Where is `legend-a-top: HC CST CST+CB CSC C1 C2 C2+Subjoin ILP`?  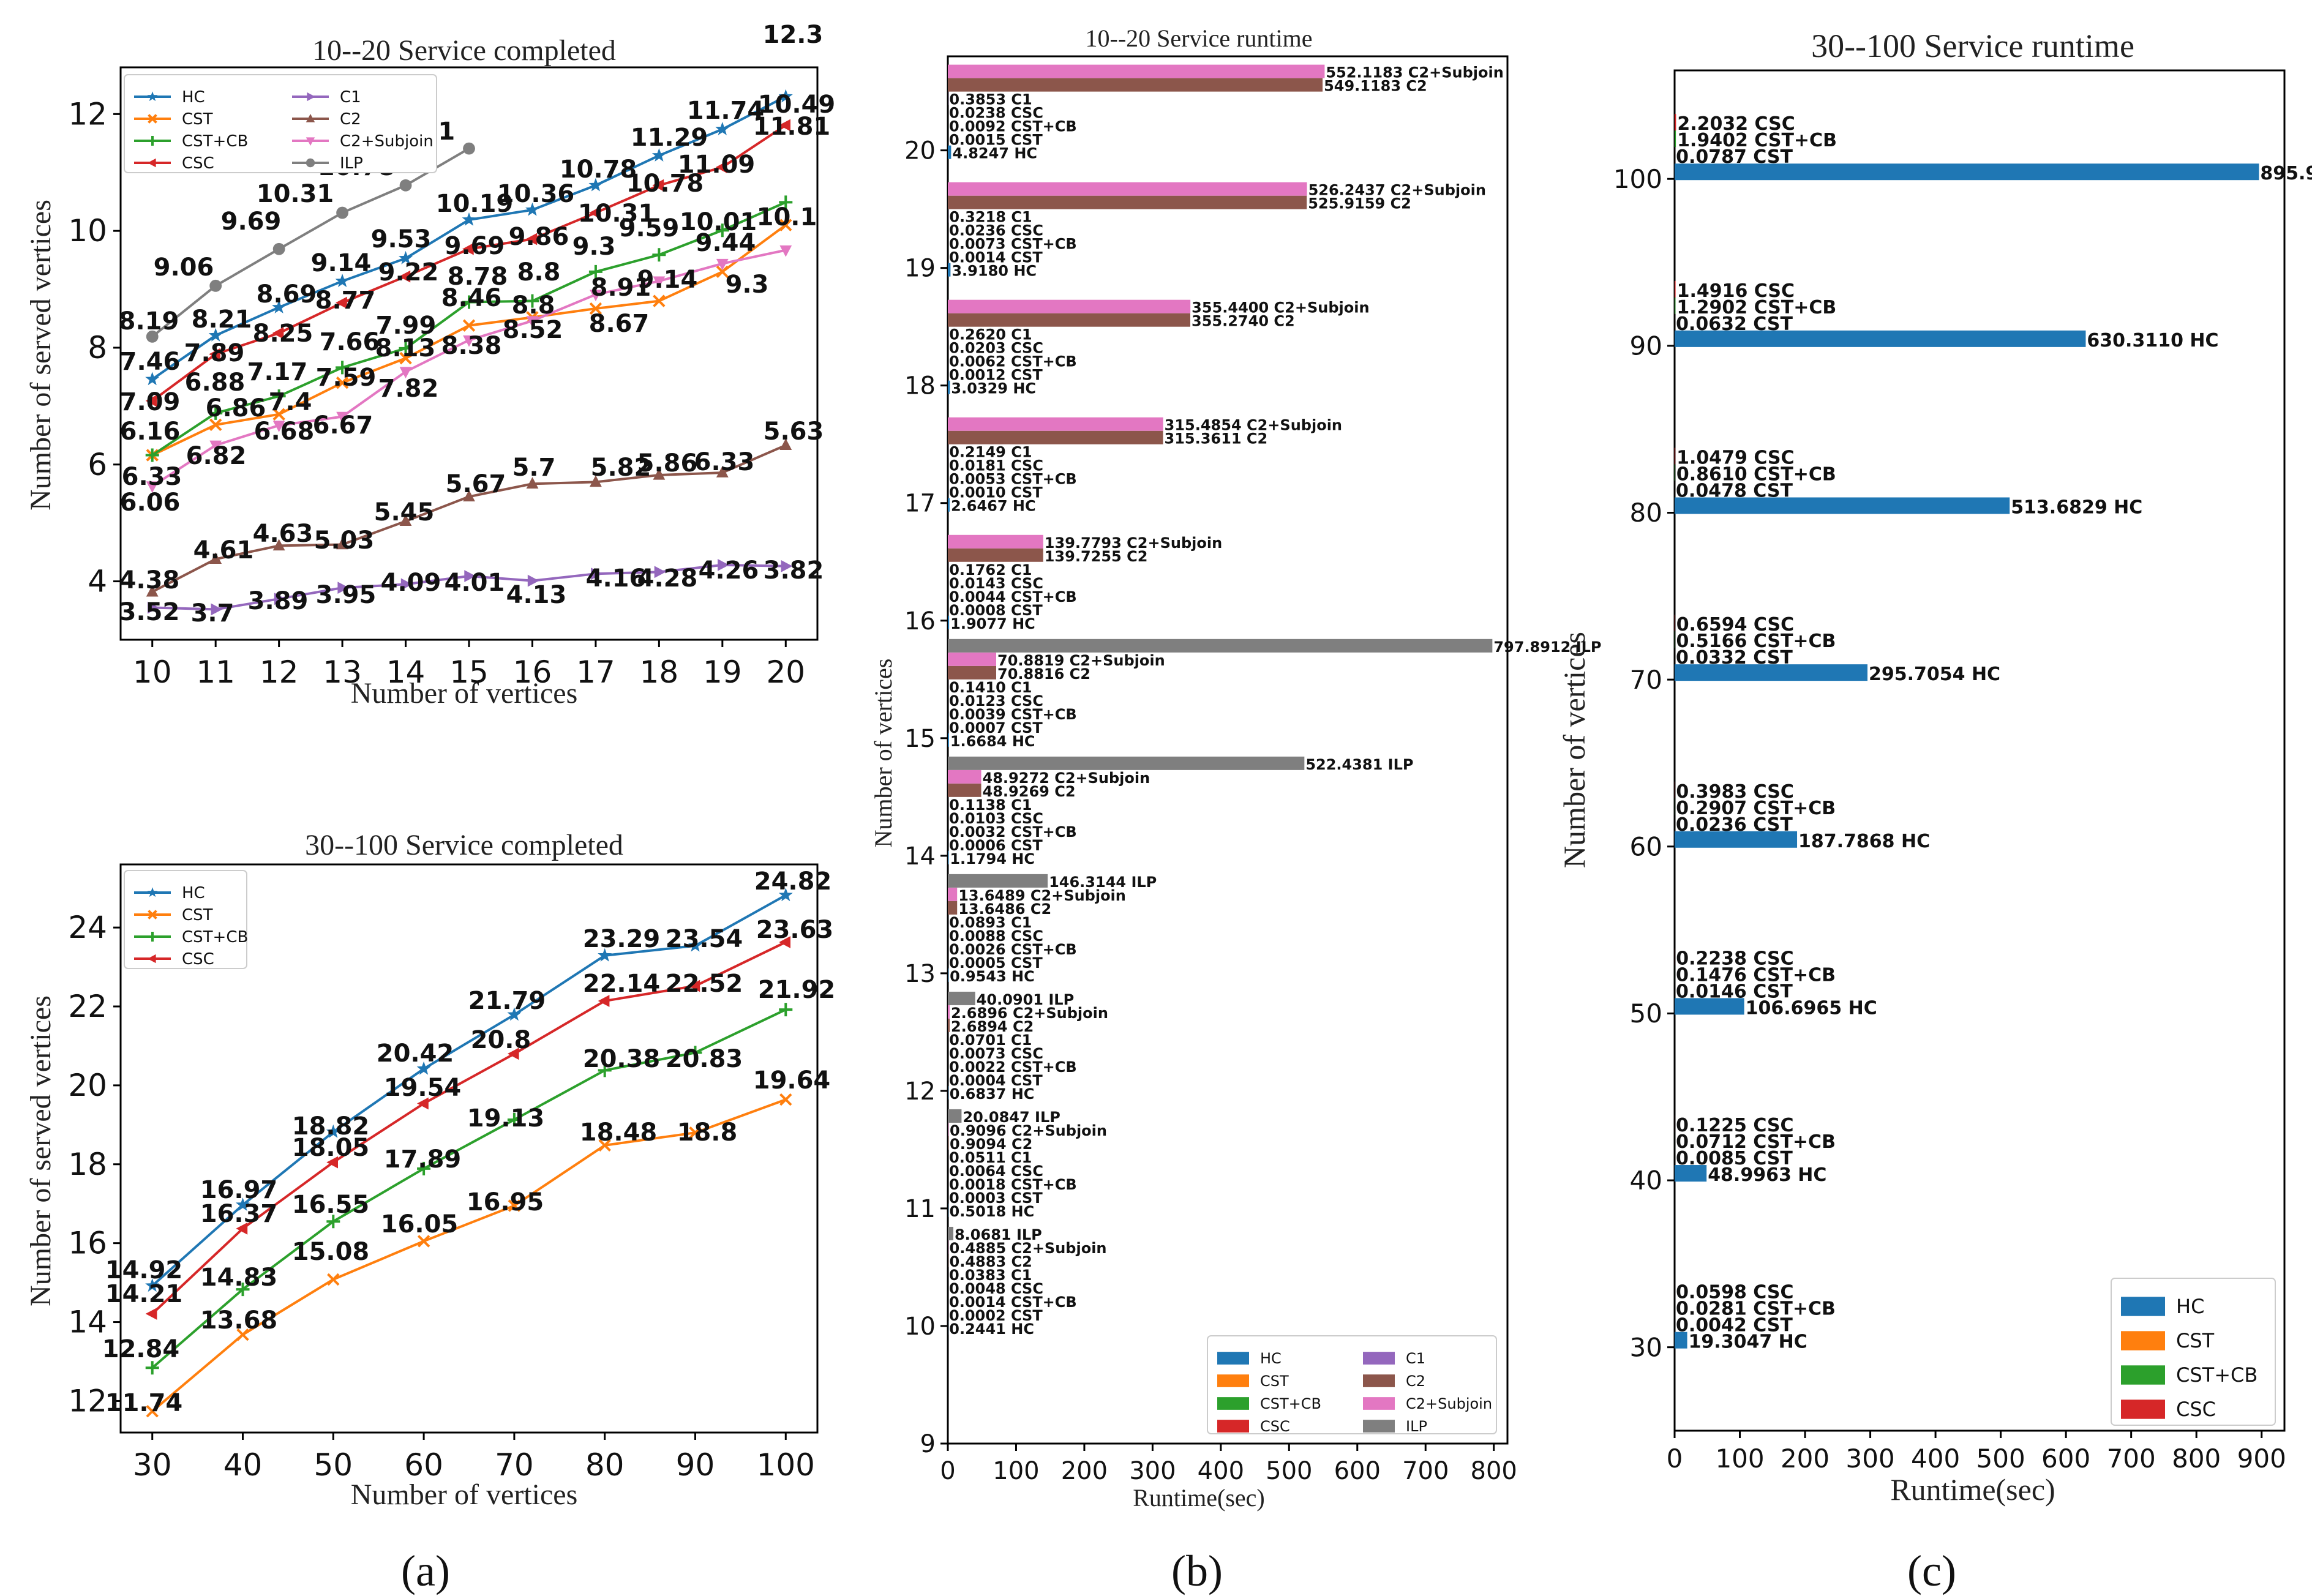 legend-a-top: HC CST CST+CB CSC C1 C2 C2+Subjoin ILP is located at coordinates (280, 123).